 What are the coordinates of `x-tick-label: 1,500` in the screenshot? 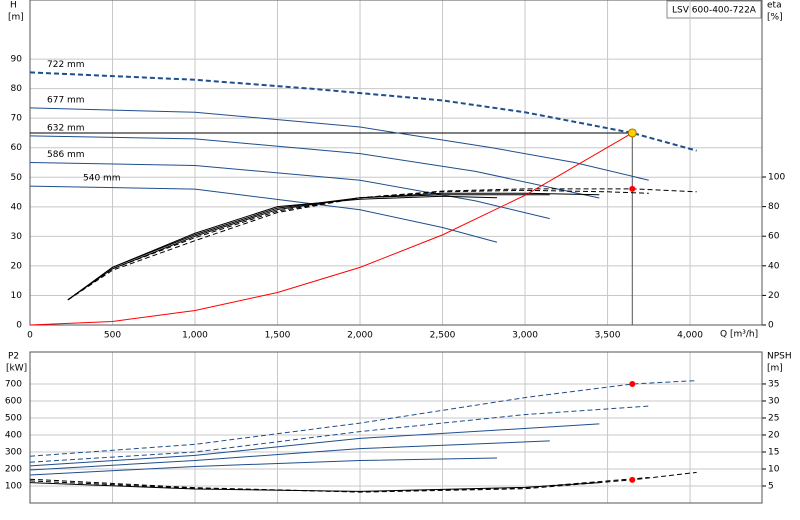 It's located at (278, 336).